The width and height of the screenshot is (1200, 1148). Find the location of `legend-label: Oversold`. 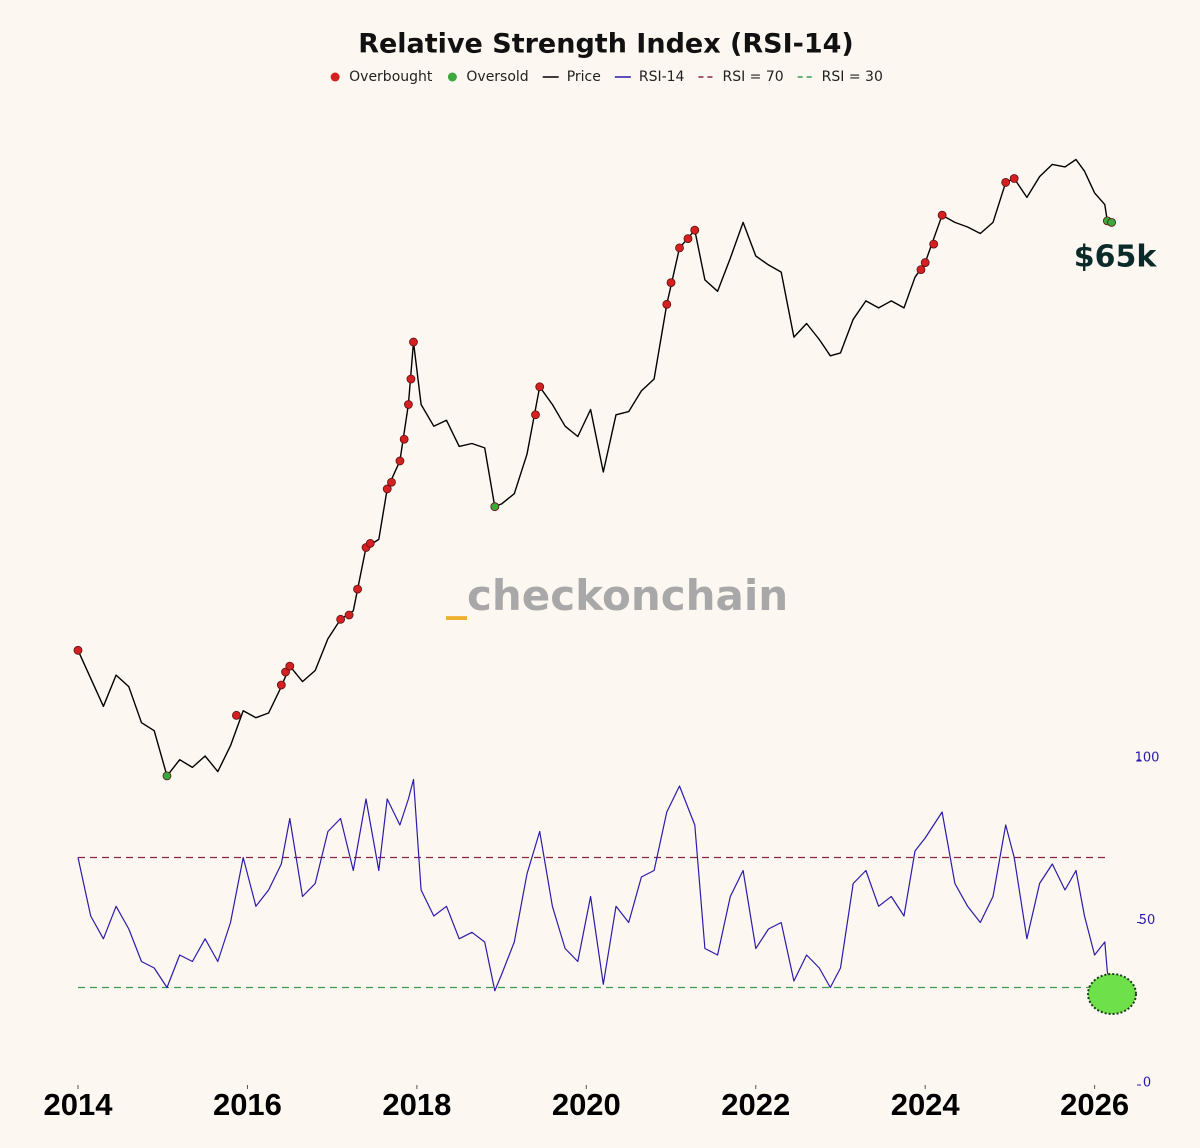

legend-label: Oversold is located at coordinates (497, 77).